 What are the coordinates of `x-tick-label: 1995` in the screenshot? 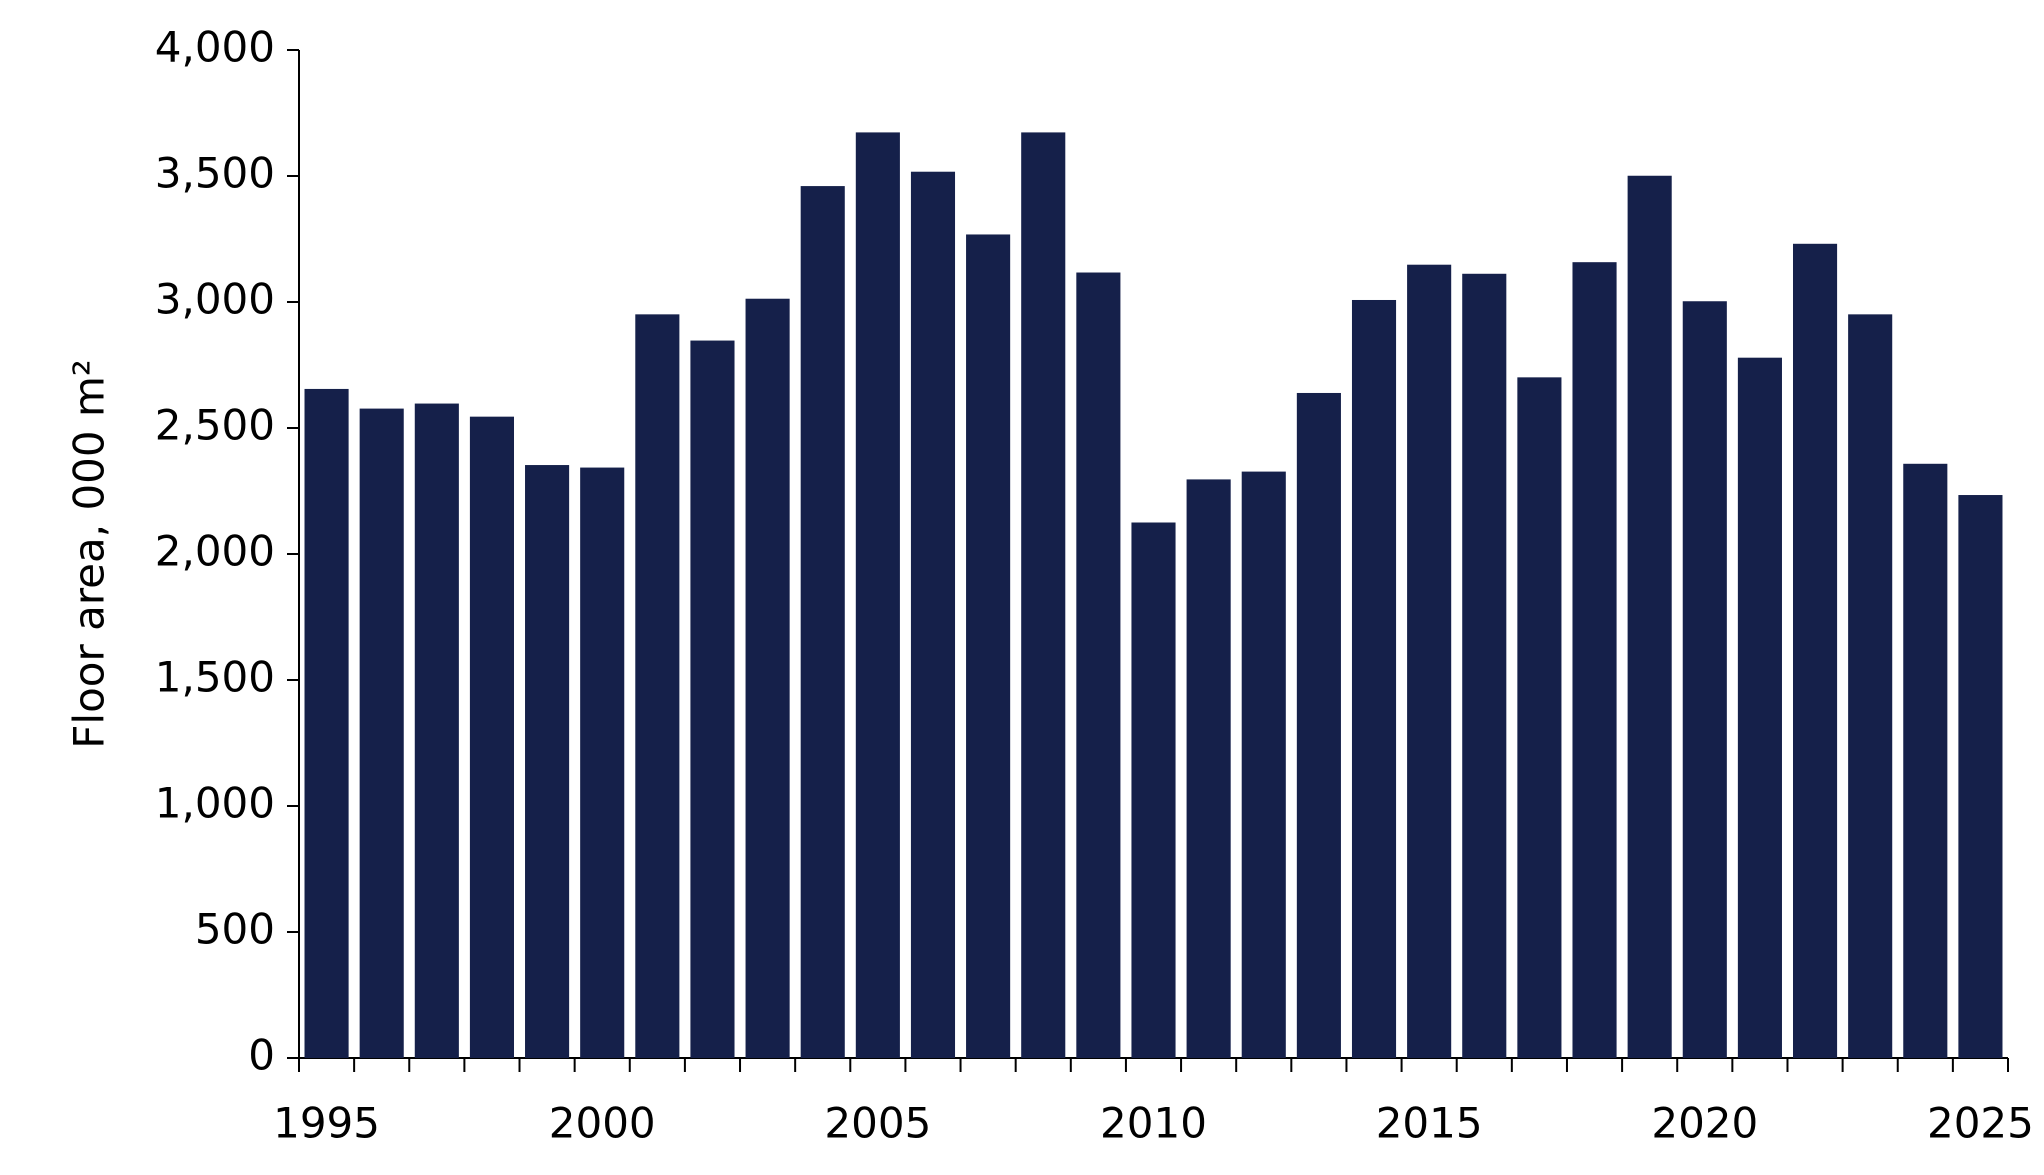 It's located at (326, 1123).